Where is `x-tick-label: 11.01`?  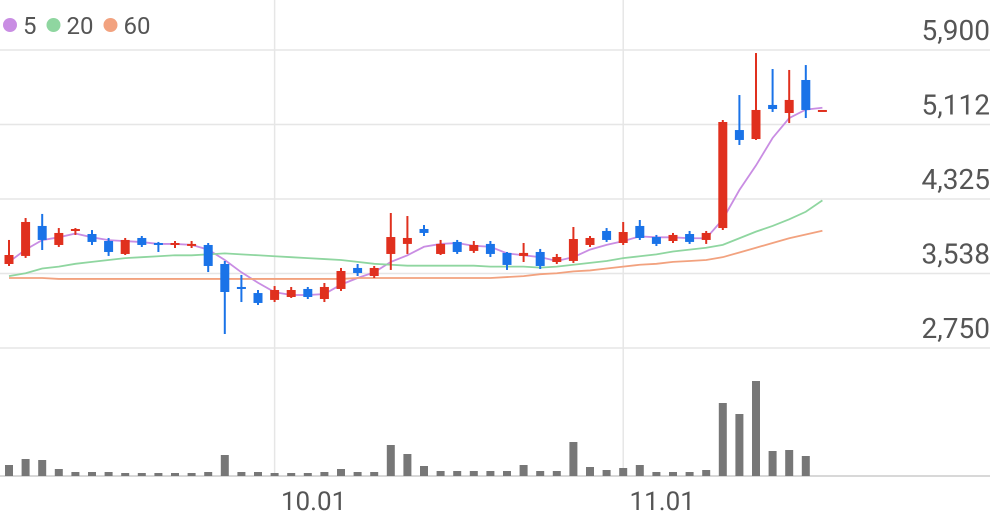 x-tick-label: 11.01 is located at coordinates (662, 502).